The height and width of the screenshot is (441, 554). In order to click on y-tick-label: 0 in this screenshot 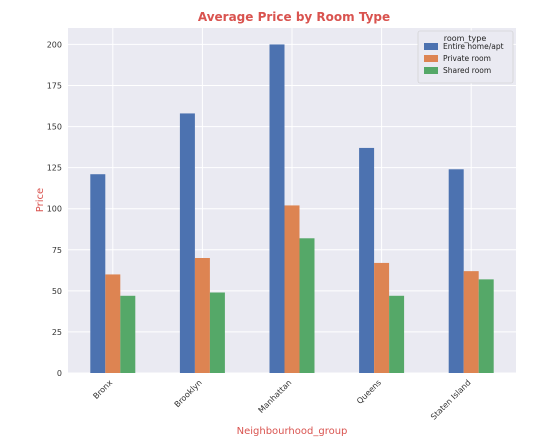, I will do `click(59, 373)`.